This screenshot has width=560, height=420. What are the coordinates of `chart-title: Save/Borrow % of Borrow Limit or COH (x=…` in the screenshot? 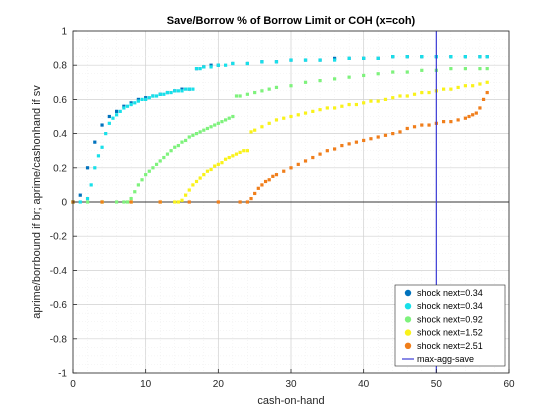 It's located at (291, 21).